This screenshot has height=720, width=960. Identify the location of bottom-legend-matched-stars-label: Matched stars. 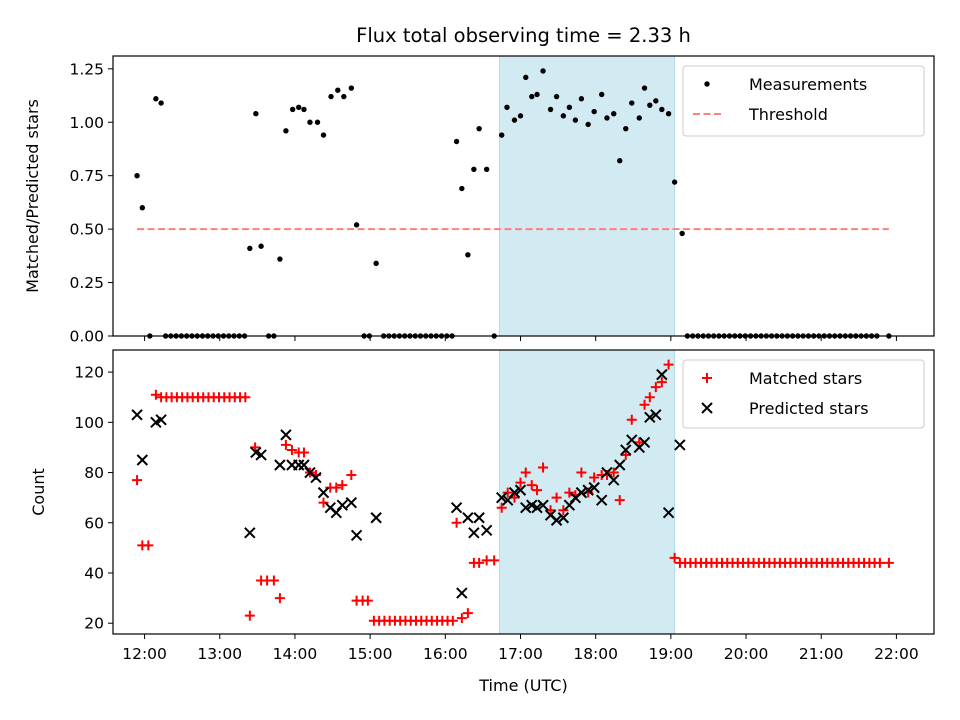
(805, 378).